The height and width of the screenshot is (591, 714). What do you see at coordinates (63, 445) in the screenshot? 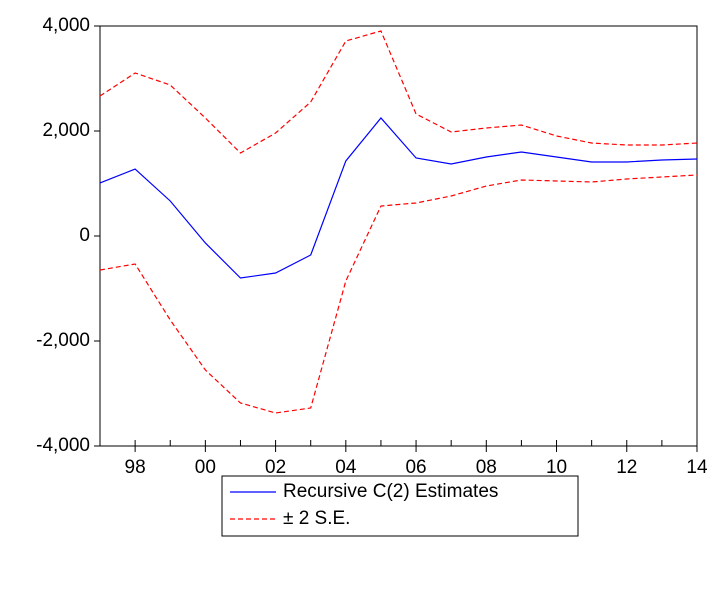
I see `y-tick-label: -4,000` at bounding box center [63, 445].